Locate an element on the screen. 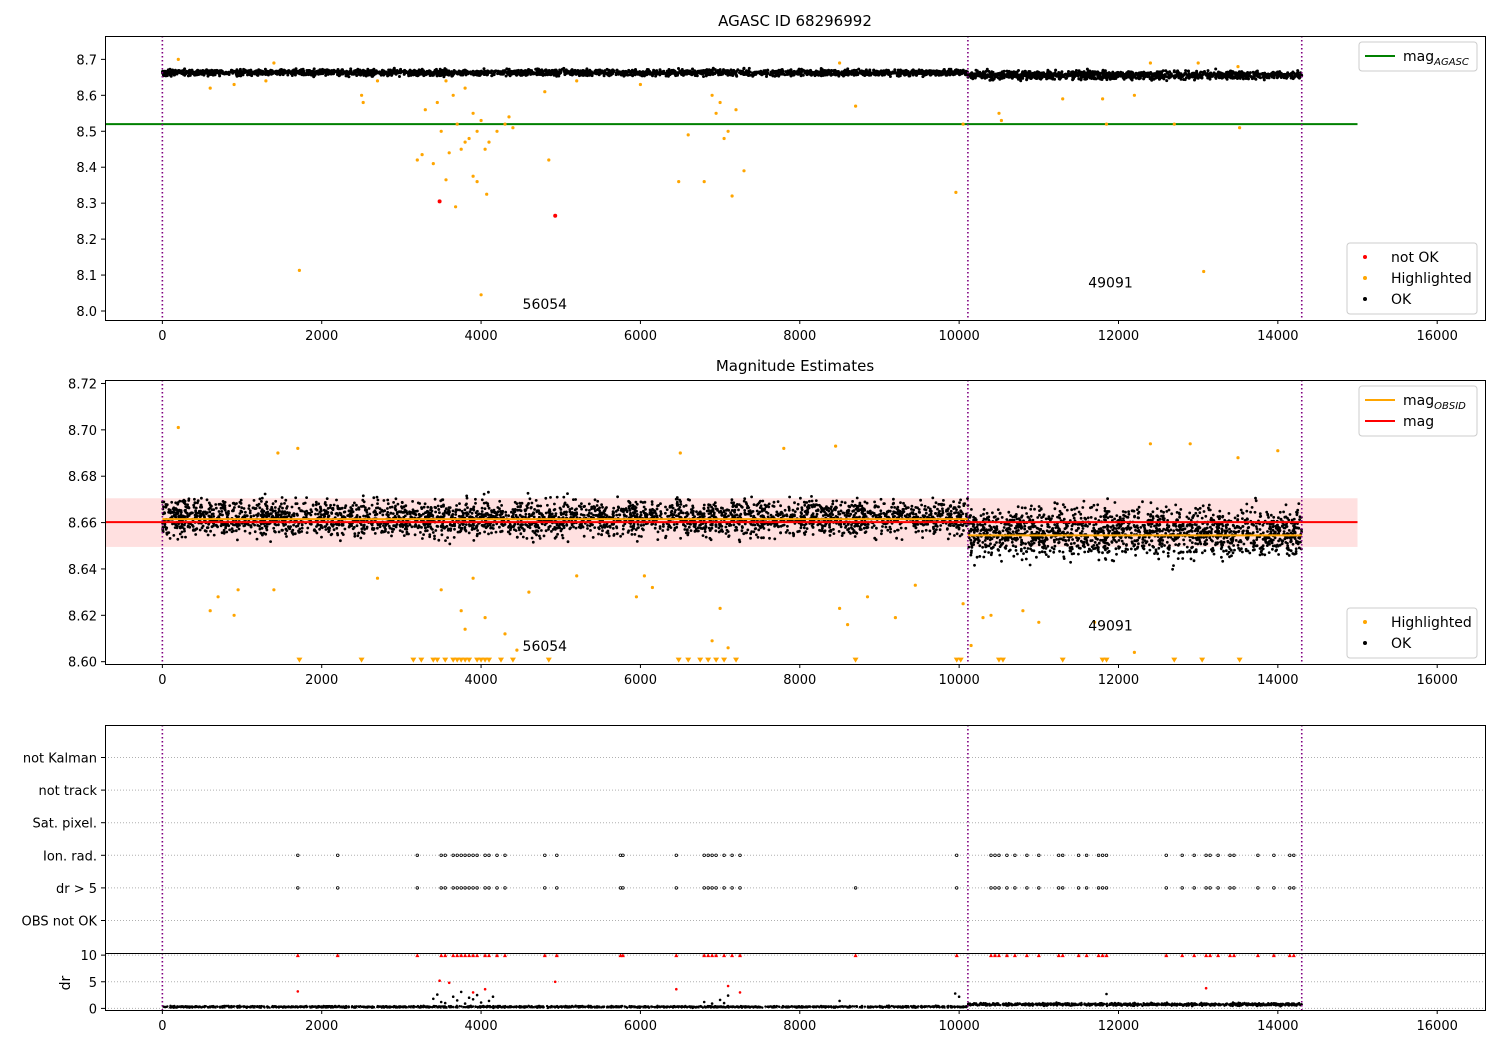 The height and width of the screenshot is (1050, 1500). x-tick-label: 6000 is located at coordinates (640, 336).